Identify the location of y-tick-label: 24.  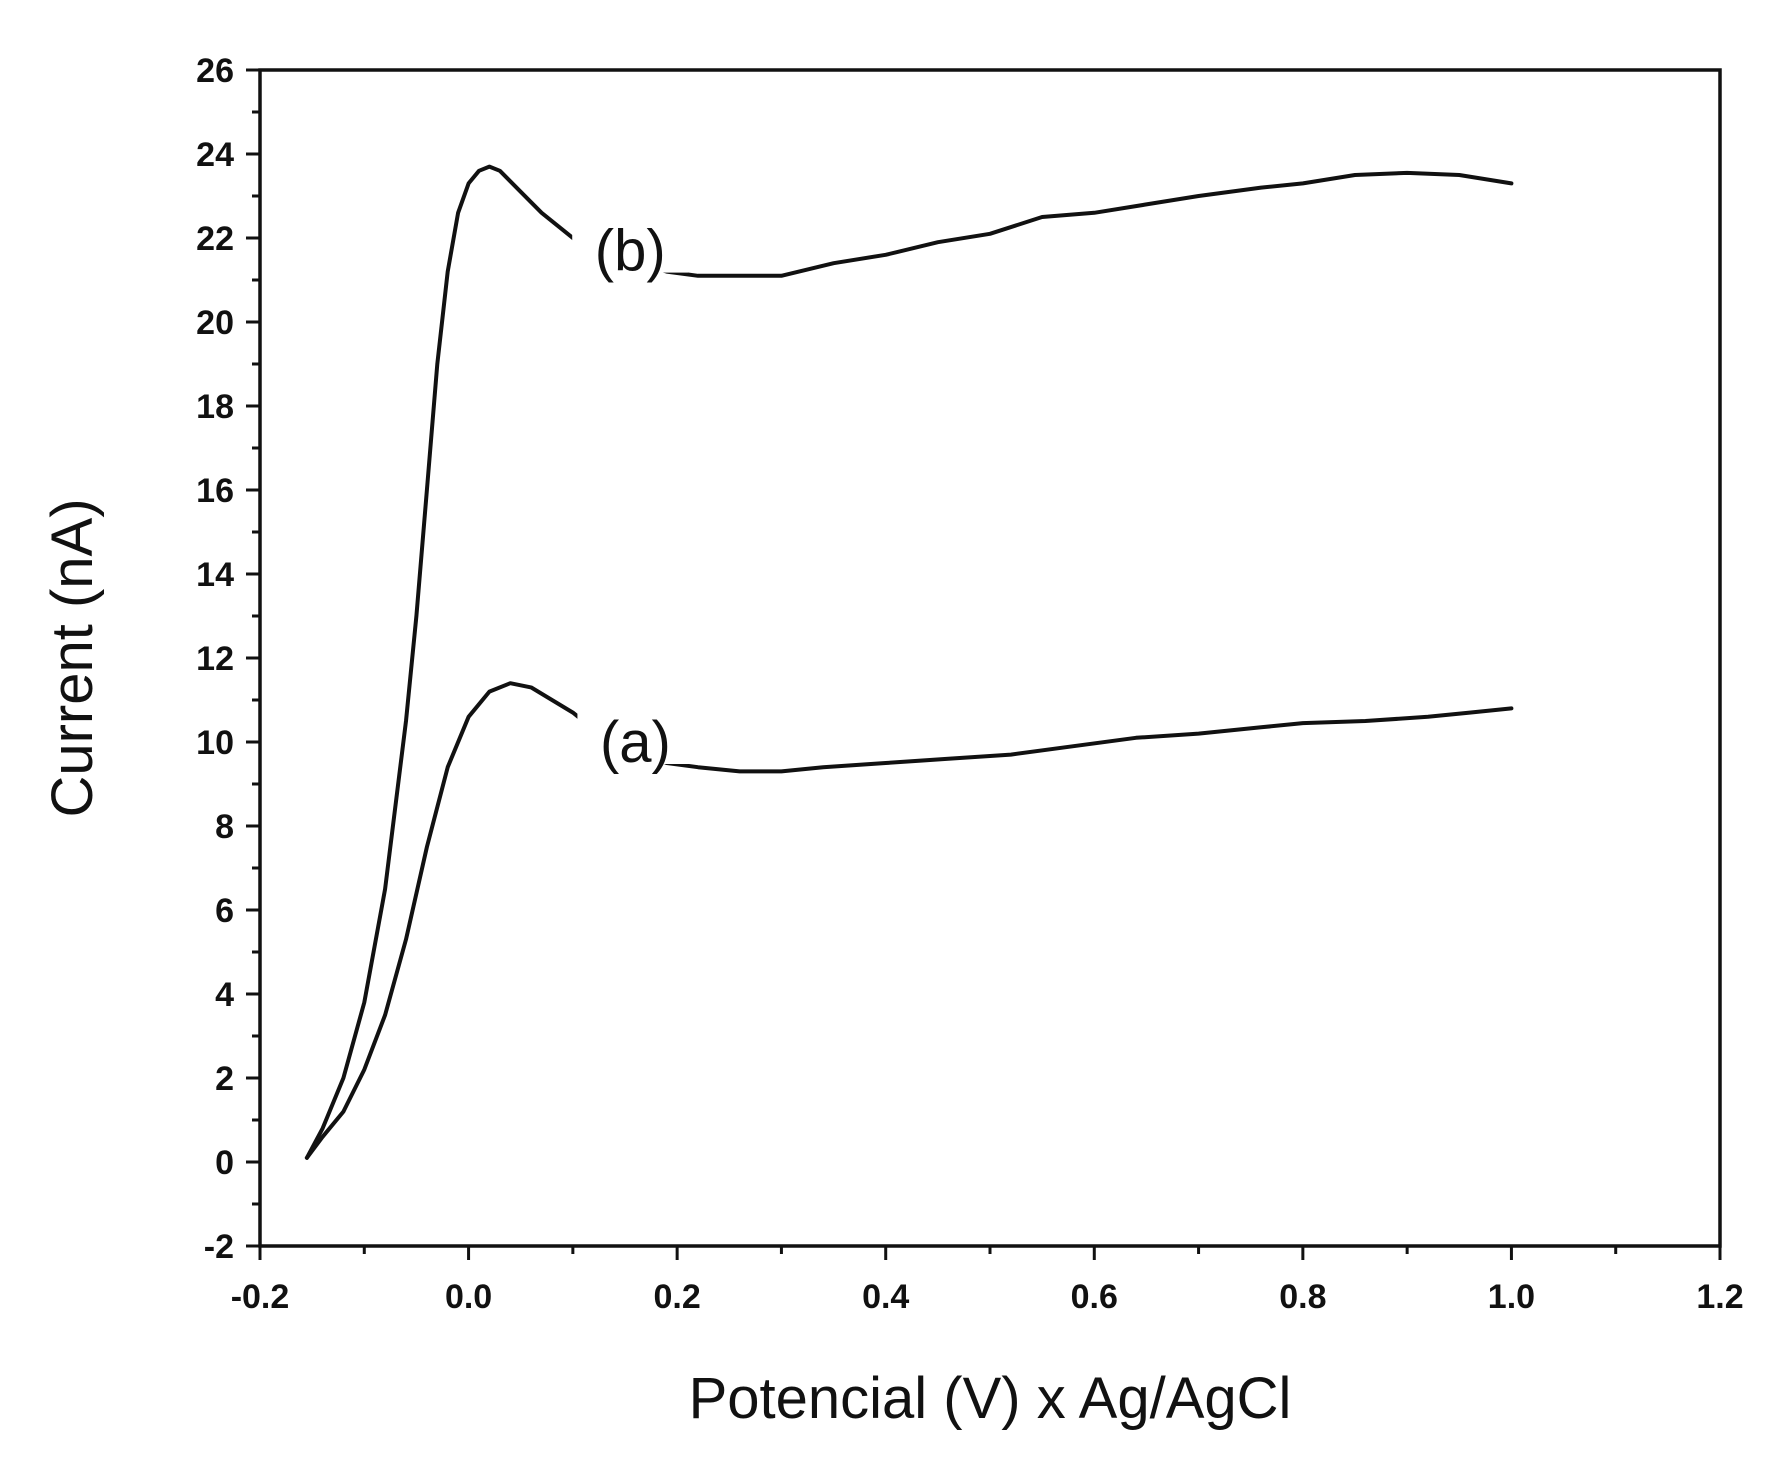
(215, 155).